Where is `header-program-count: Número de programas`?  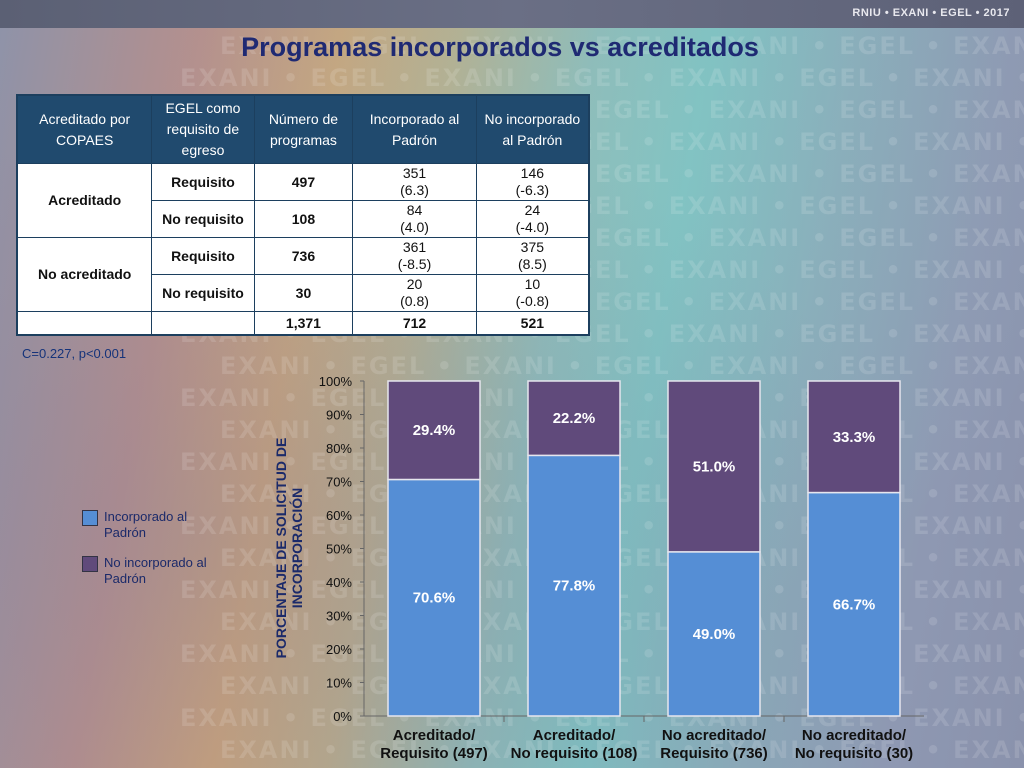 header-program-count: Número de programas is located at coordinates (303, 129).